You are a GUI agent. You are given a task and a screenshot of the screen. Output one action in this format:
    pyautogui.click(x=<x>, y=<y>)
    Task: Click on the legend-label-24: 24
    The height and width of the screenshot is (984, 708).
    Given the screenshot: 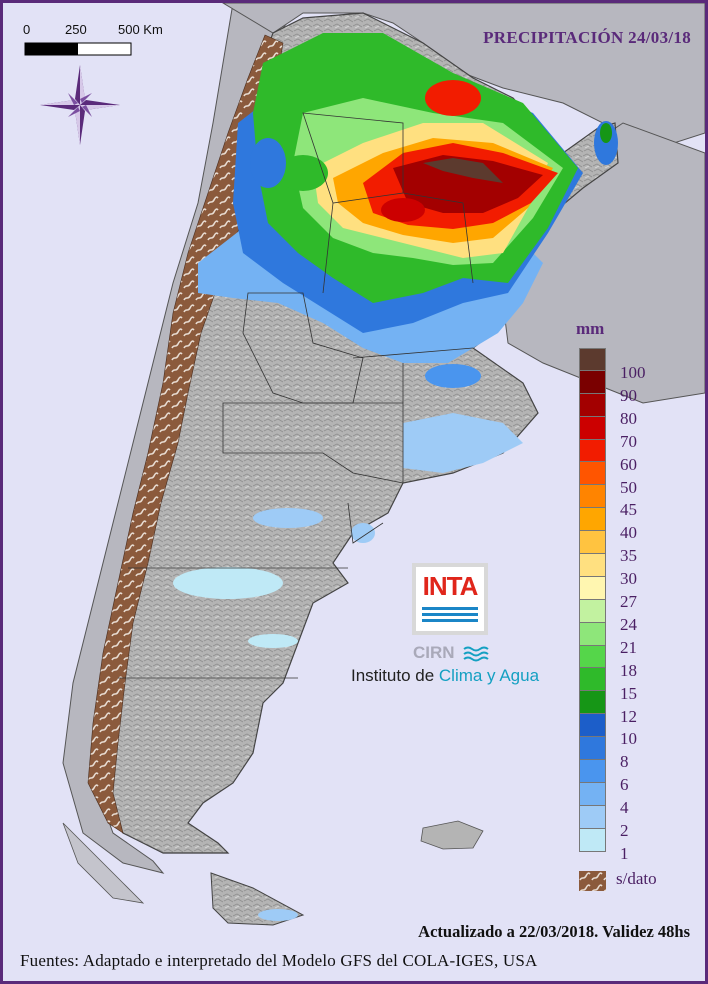 What is the action you would take?
    pyautogui.click(x=628, y=624)
    